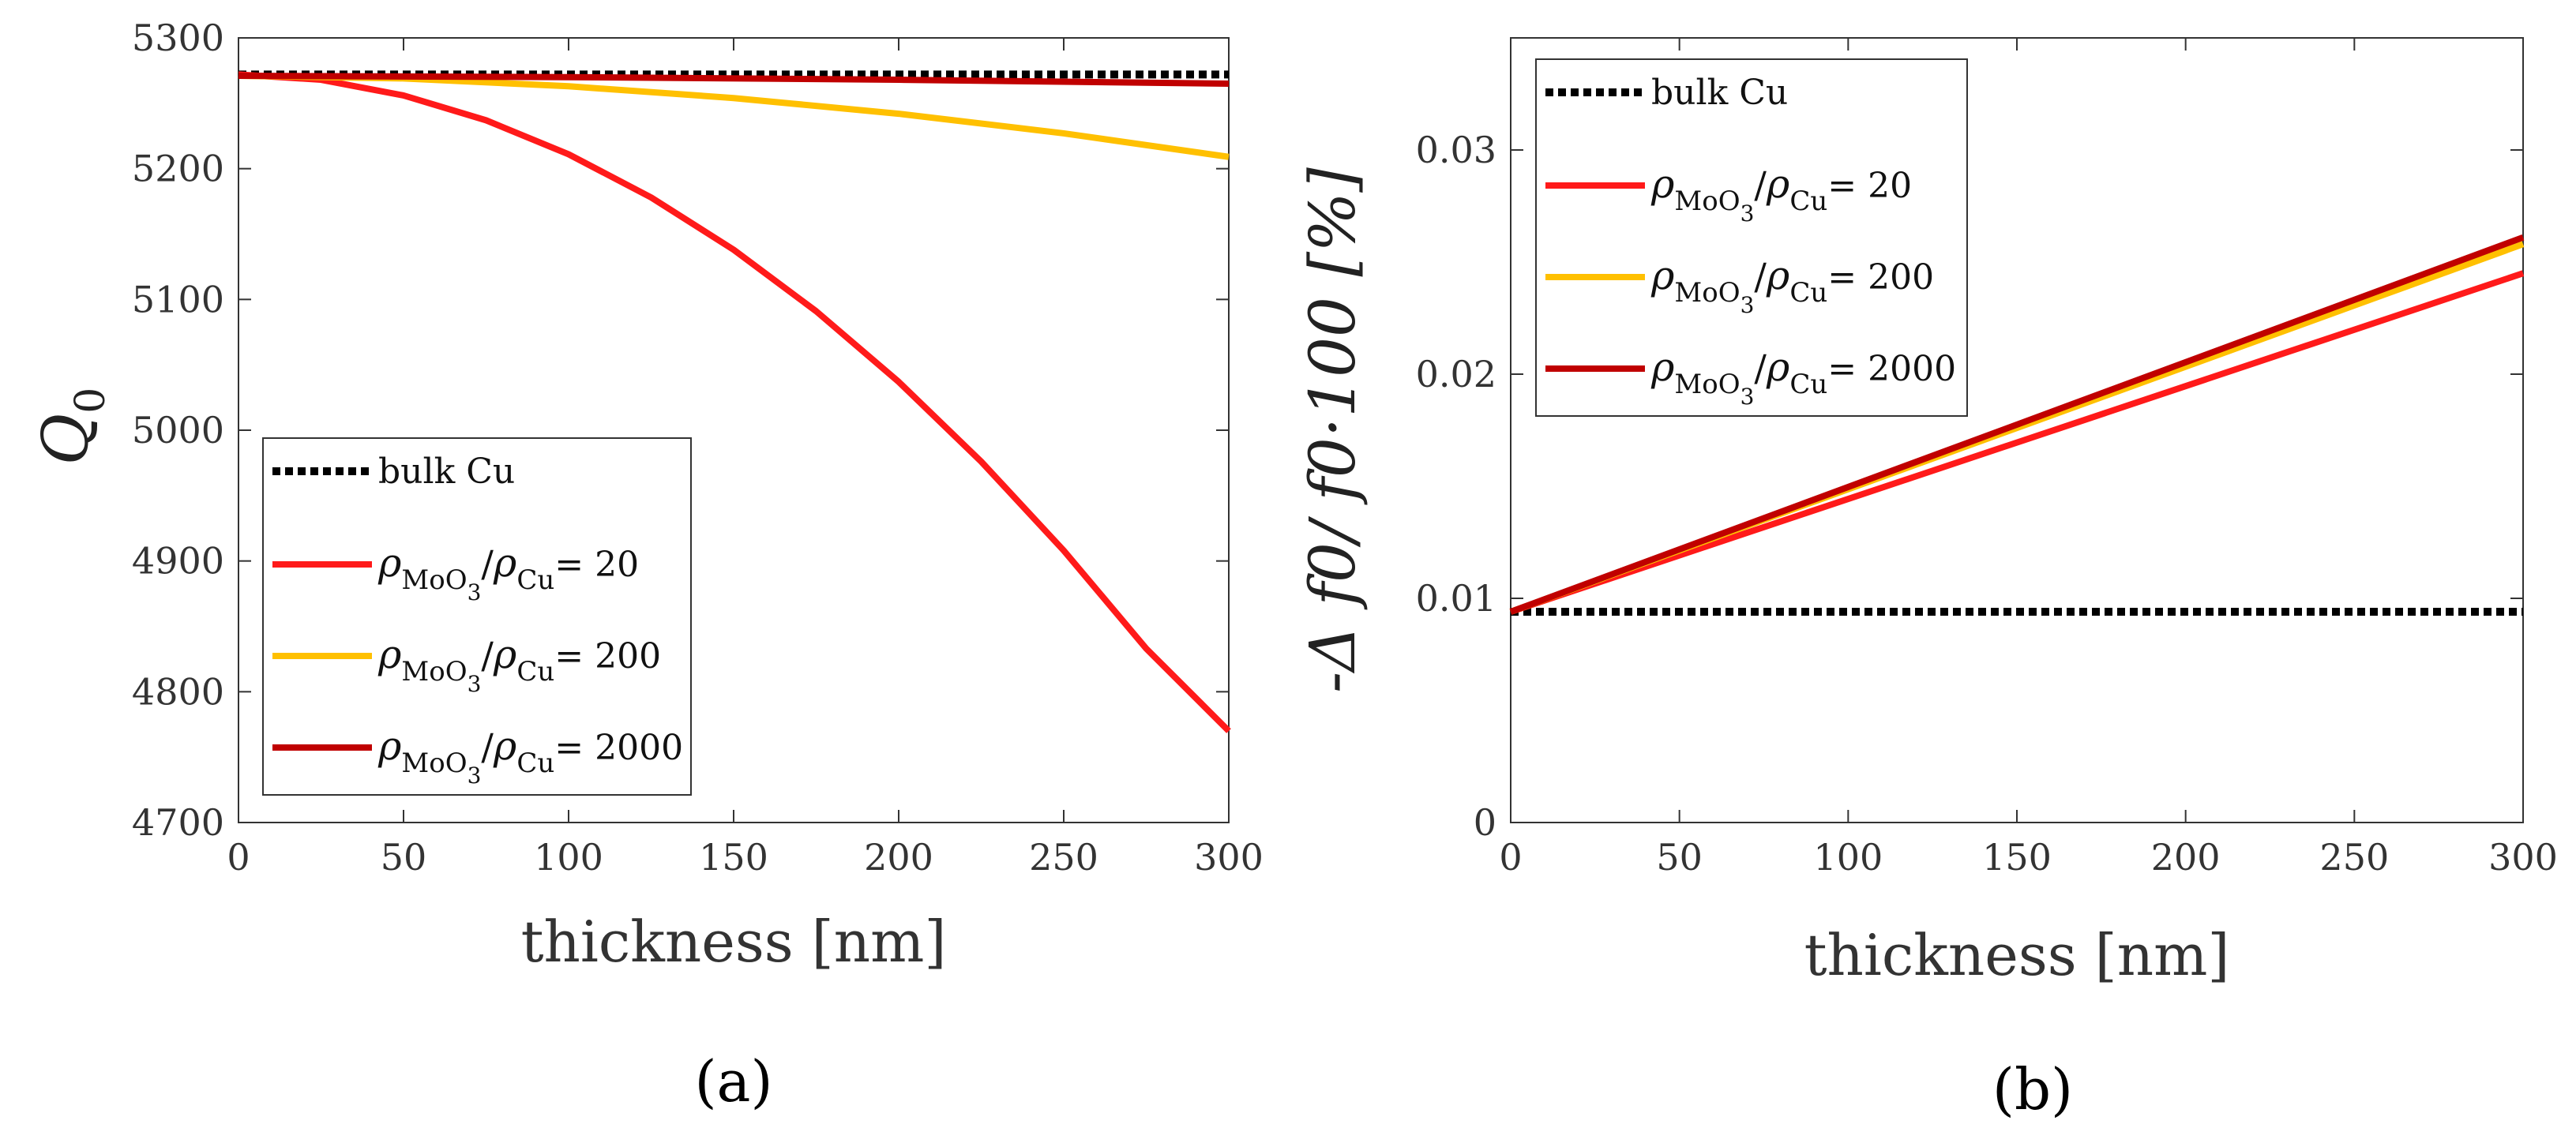 The image size is (2576, 1128). What do you see at coordinates (91, 401) in the screenshot?
I see `y-axis-label-subscript: 0` at bounding box center [91, 401].